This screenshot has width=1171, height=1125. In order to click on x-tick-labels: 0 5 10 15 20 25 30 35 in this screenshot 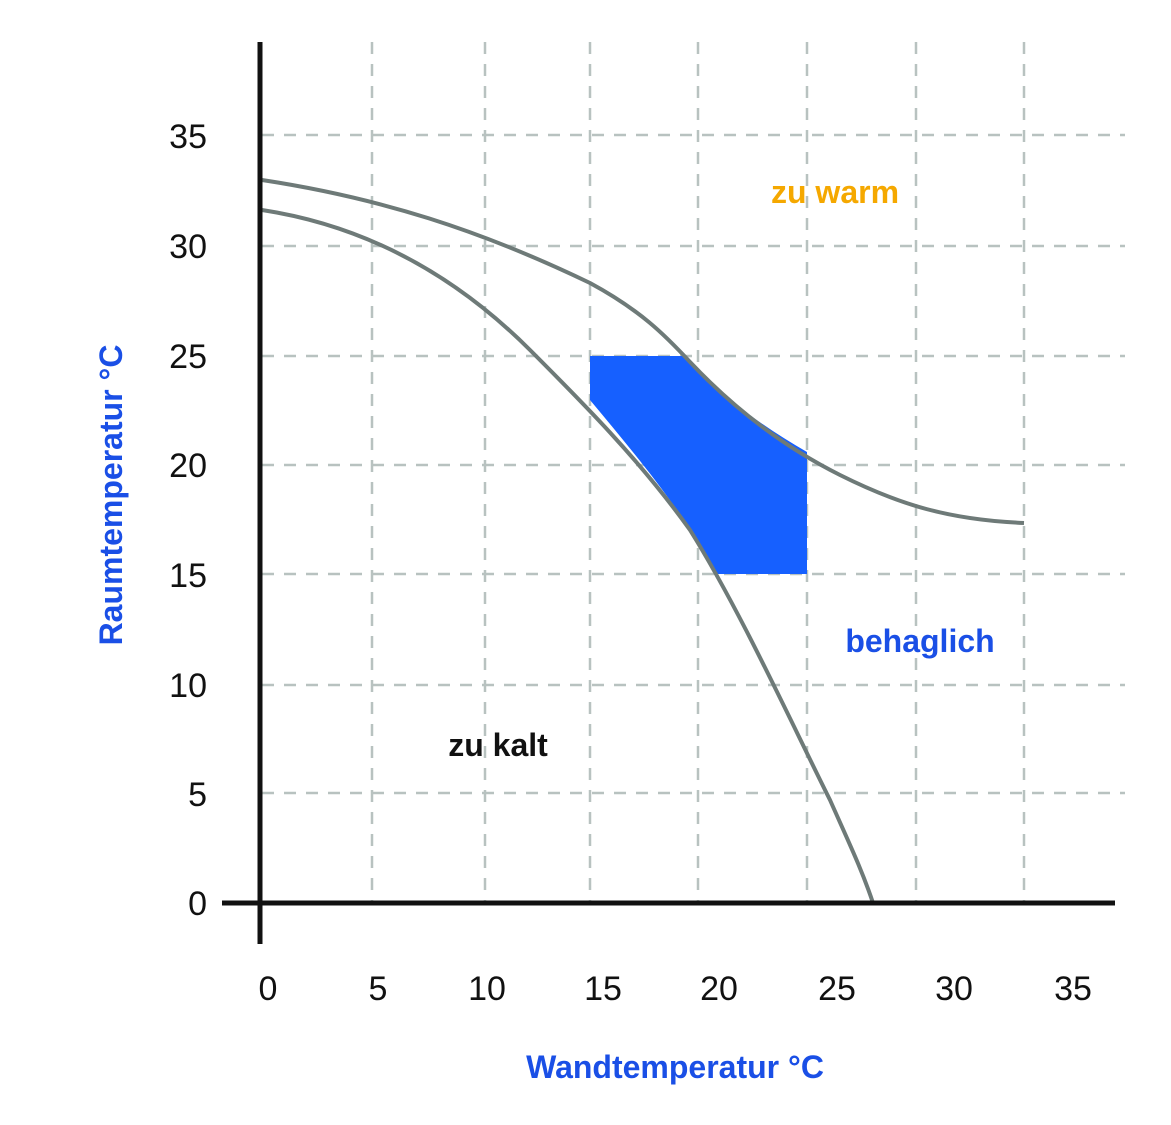, I will do `click(675, 989)`.